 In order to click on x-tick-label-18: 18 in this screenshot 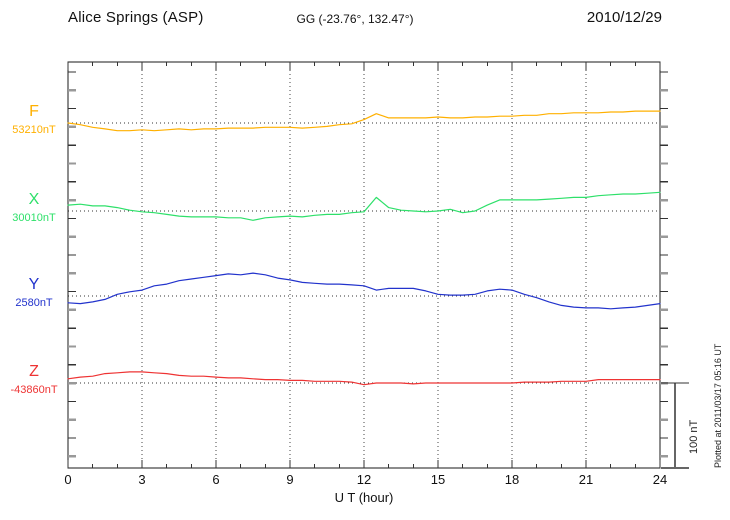, I will do `click(512, 479)`.